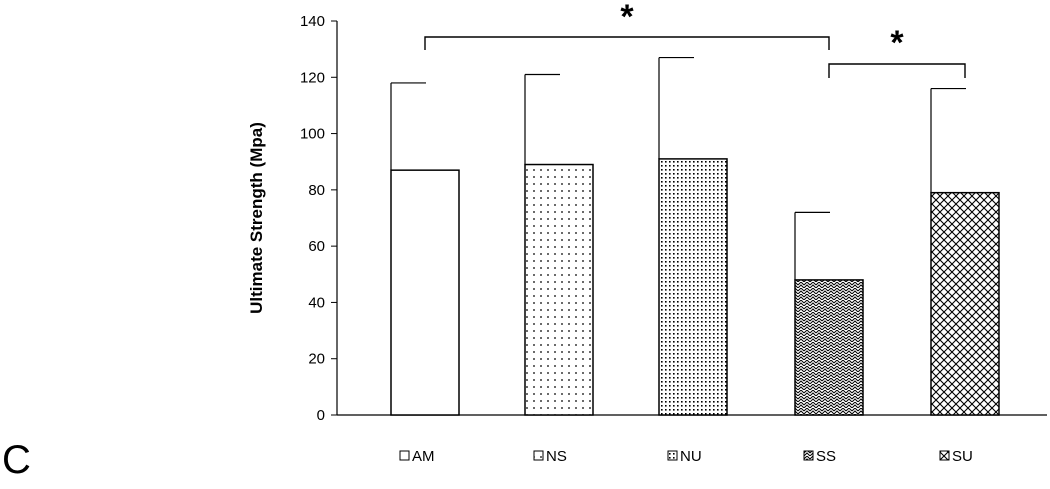 The image size is (1050, 489). I want to click on legend-label-nu: NU, so click(691, 456).